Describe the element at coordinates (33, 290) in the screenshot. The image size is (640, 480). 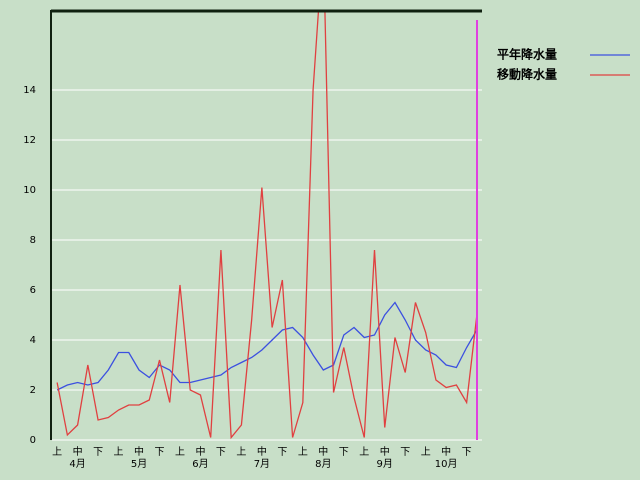
I see `y-tick-label: 6` at that location.